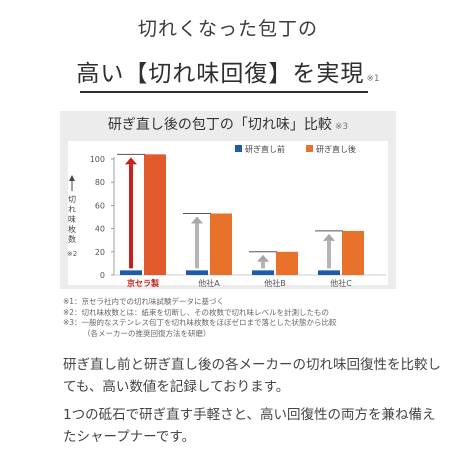 The height and width of the screenshot is (456, 456). What do you see at coordinates (102, 275) in the screenshot?
I see `y-tick-label: 0` at bounding box center [102, 275].